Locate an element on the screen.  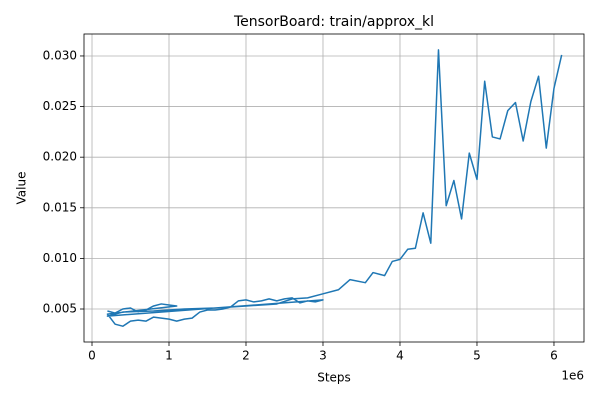
x-tick-label: 3 is located at coordinates (323, 356).